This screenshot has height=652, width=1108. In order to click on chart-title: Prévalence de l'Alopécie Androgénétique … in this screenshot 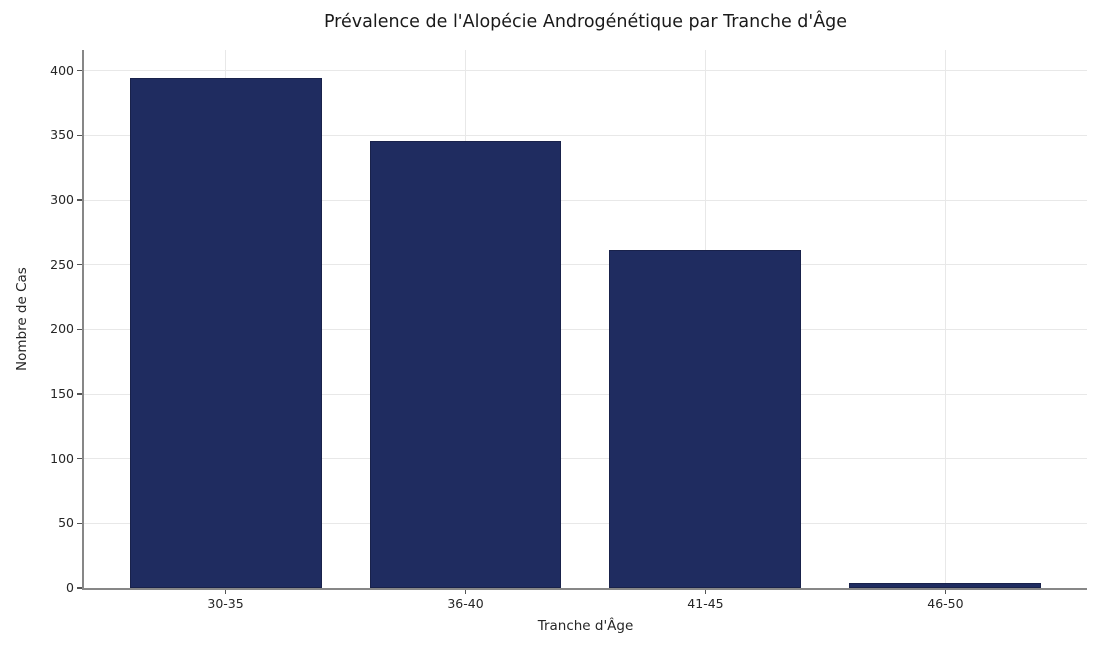, I will do `click(585, 22)`.